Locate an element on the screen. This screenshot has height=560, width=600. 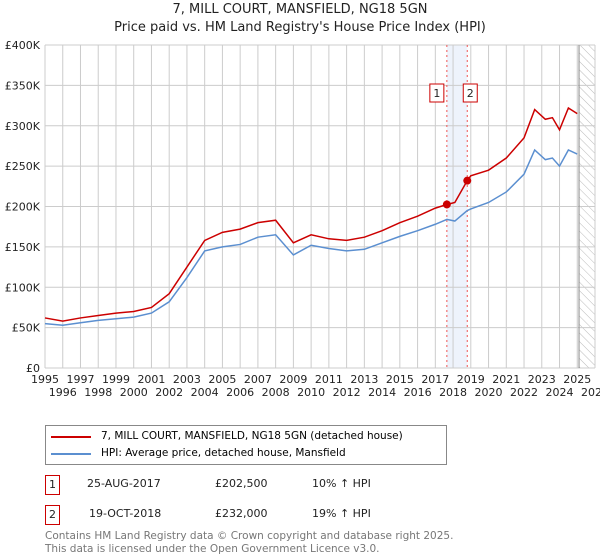
y-tick-label: £0 is located at coordinates (33, 368).